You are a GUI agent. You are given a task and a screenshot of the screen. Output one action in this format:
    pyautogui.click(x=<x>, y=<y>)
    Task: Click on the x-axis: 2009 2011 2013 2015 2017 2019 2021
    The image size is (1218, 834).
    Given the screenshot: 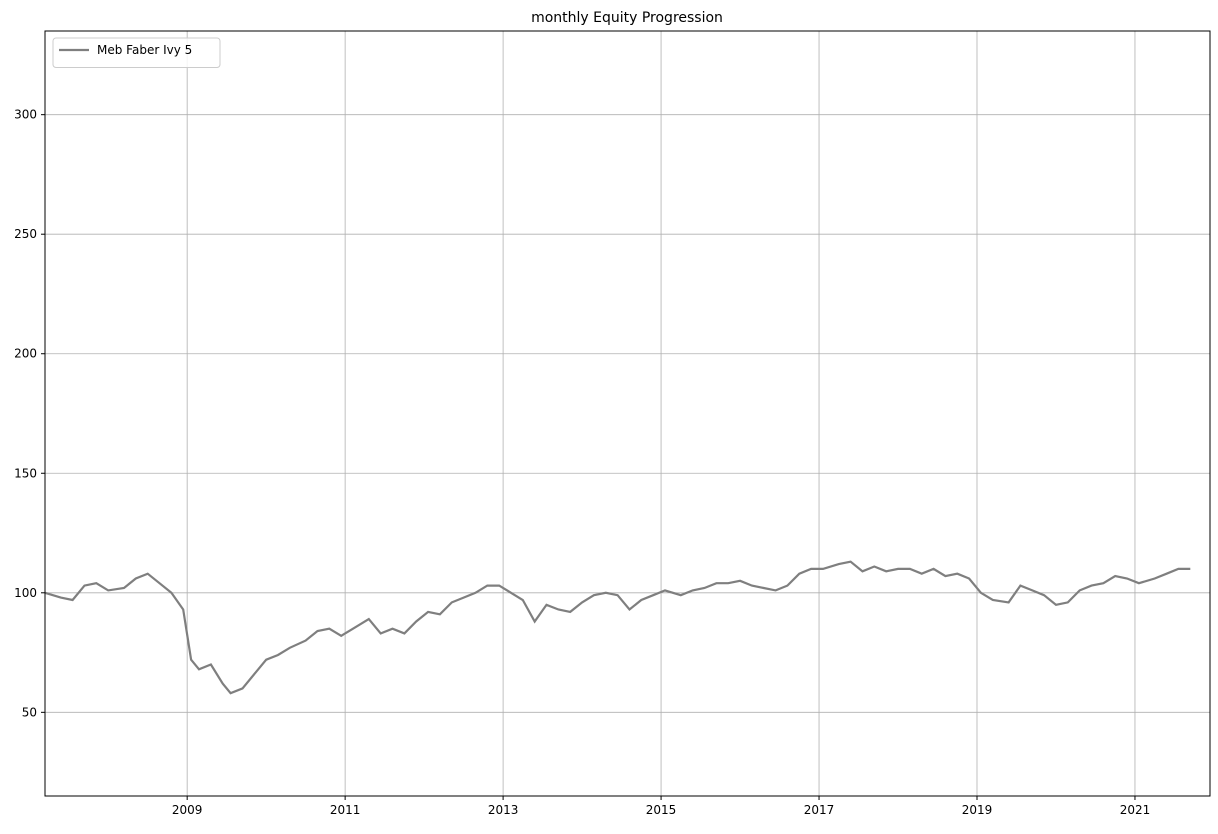 What is the action you would take?
    pyautogui.click(x=661, y=806)
    